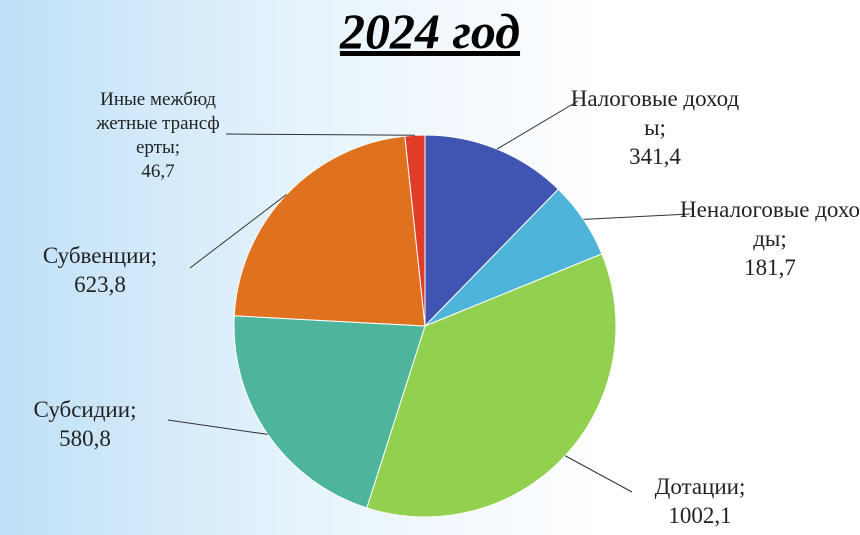 The image size is (860, 535). I want to click on slice-label: Иные межбюджетные трансферты; 46,7, so click(158, 136).